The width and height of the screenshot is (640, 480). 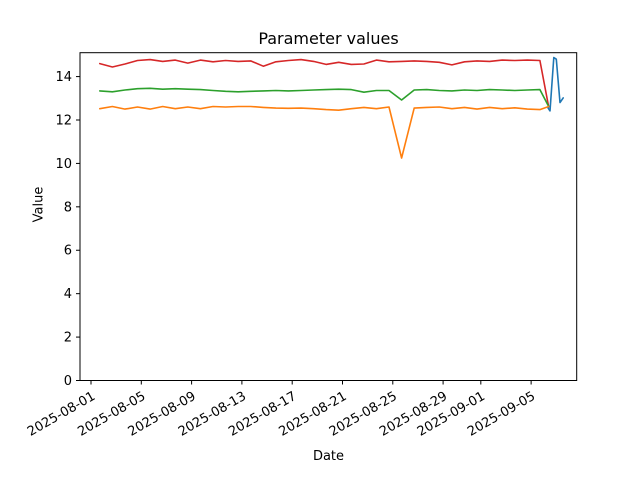 What do you see at coordinates (68, 338) in the screenshot?
I see `y-tick-label: 2` at bounding box center [68, 338].